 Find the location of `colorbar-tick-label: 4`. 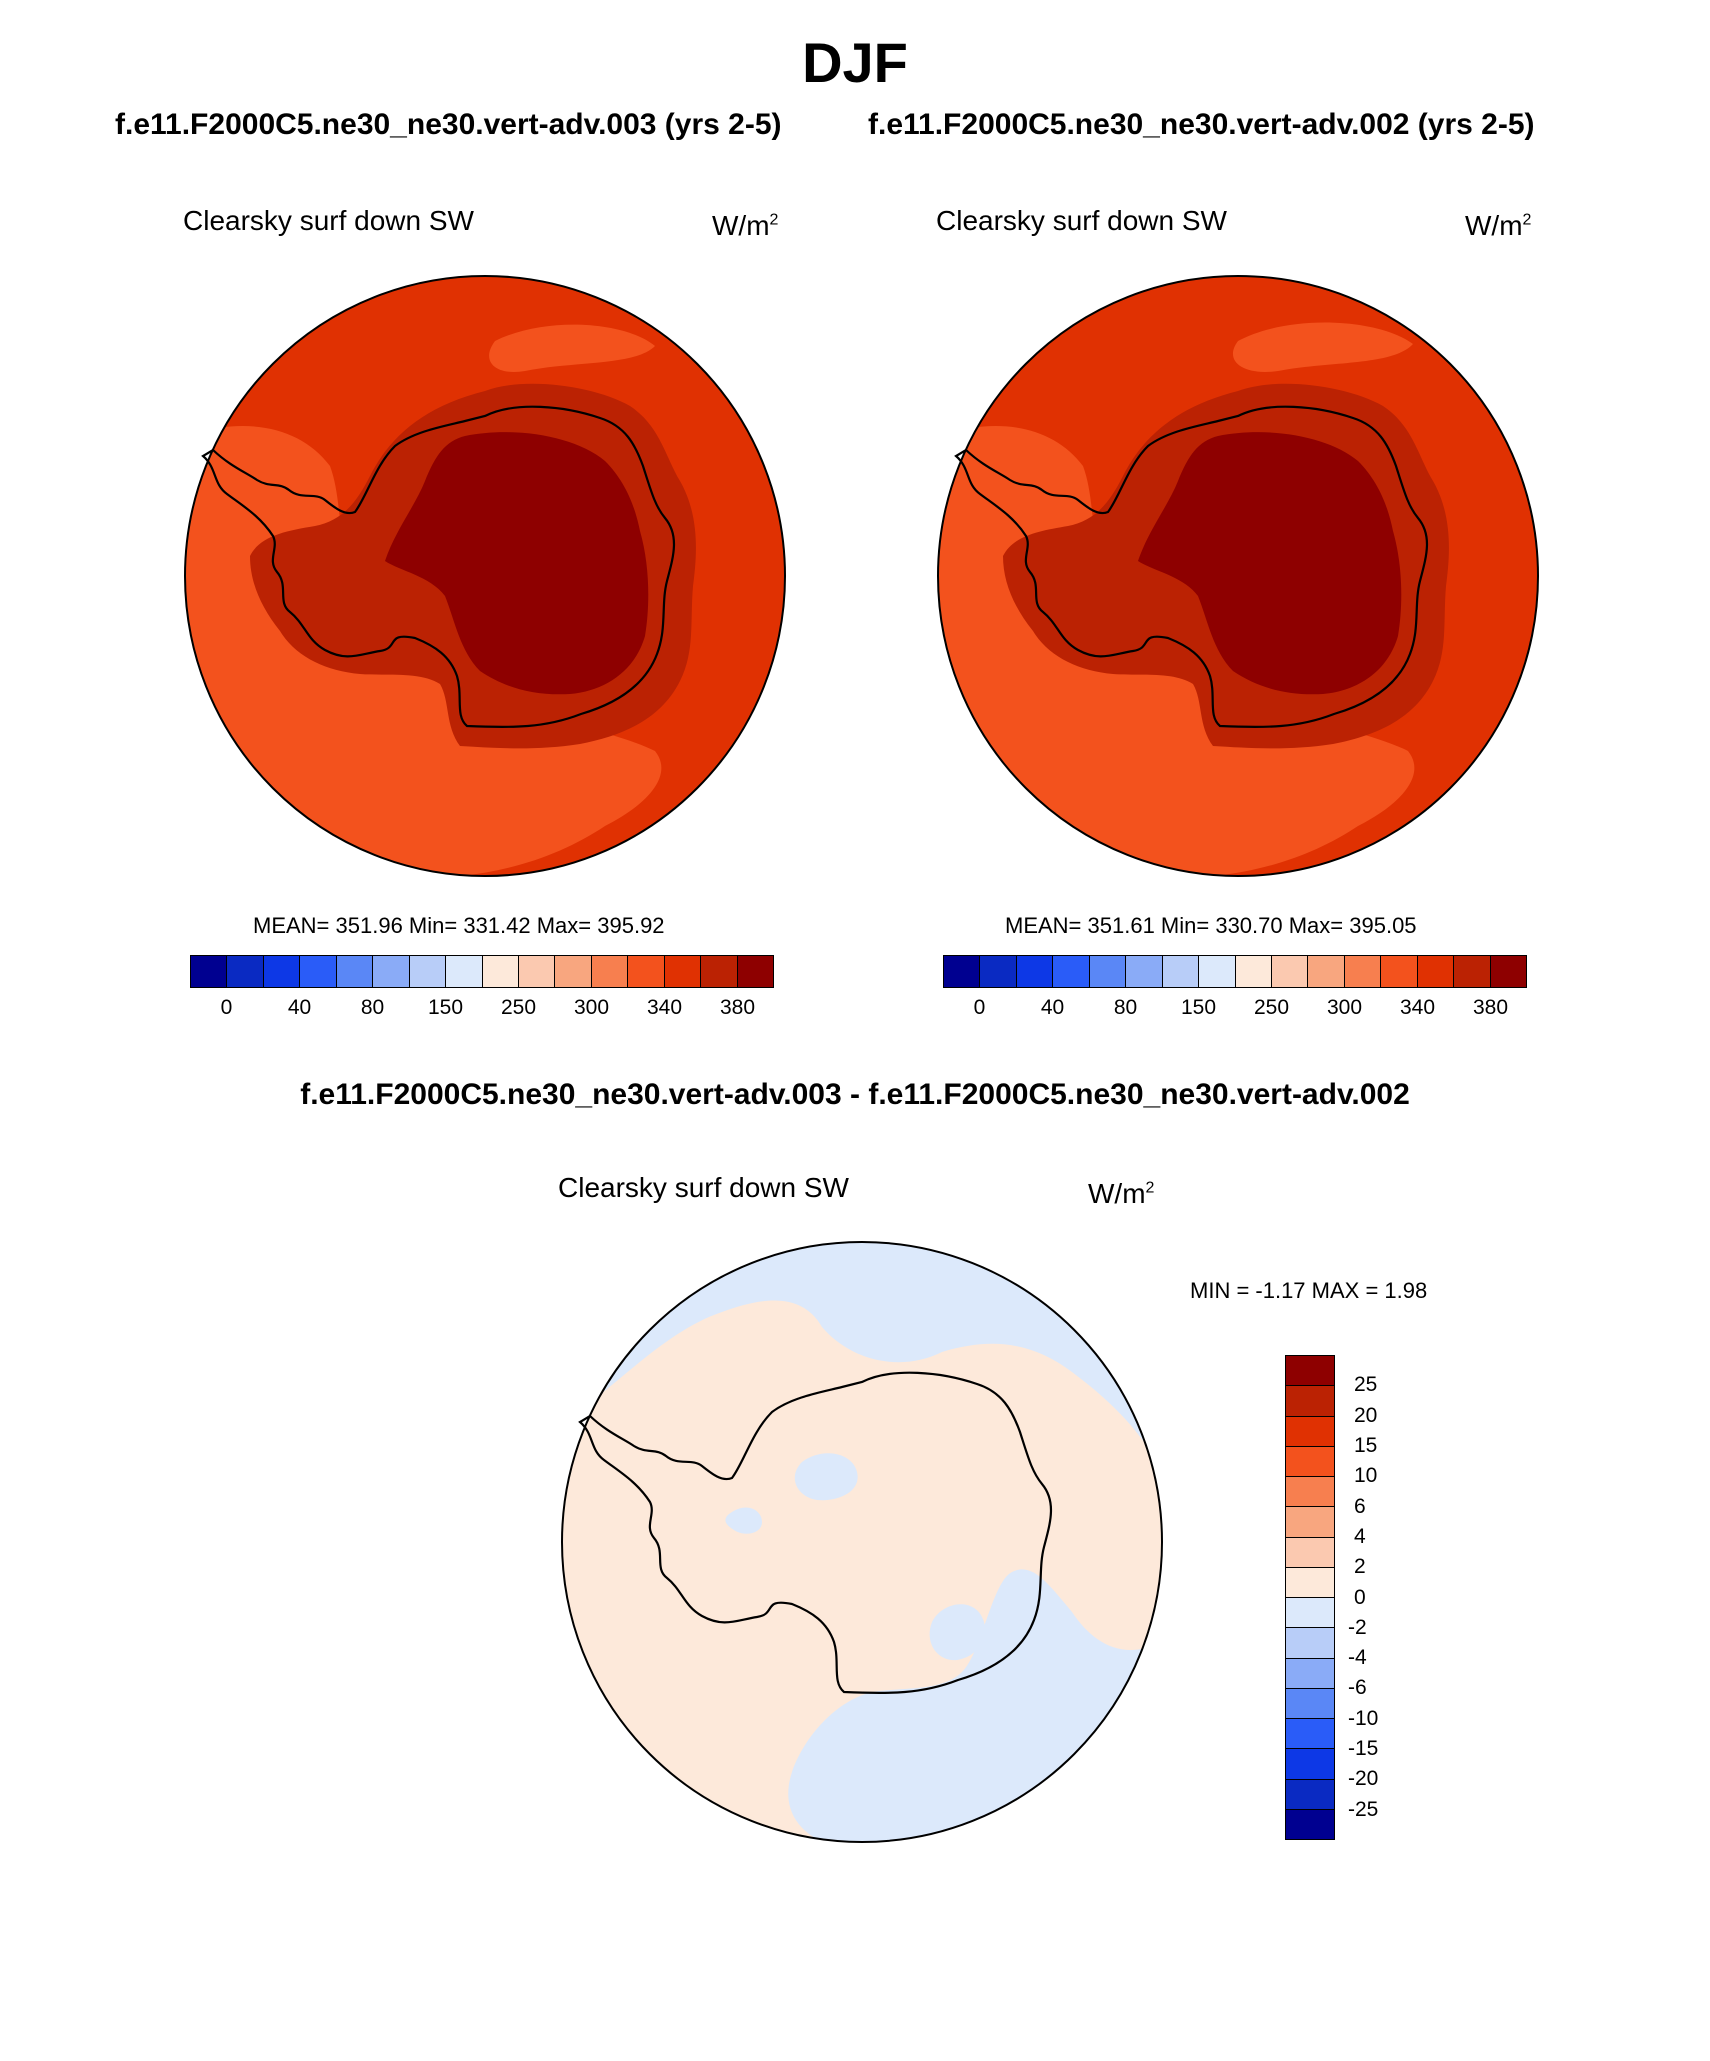

colorbar-tick-label: 4 is located at coordinates (1360, 1536).